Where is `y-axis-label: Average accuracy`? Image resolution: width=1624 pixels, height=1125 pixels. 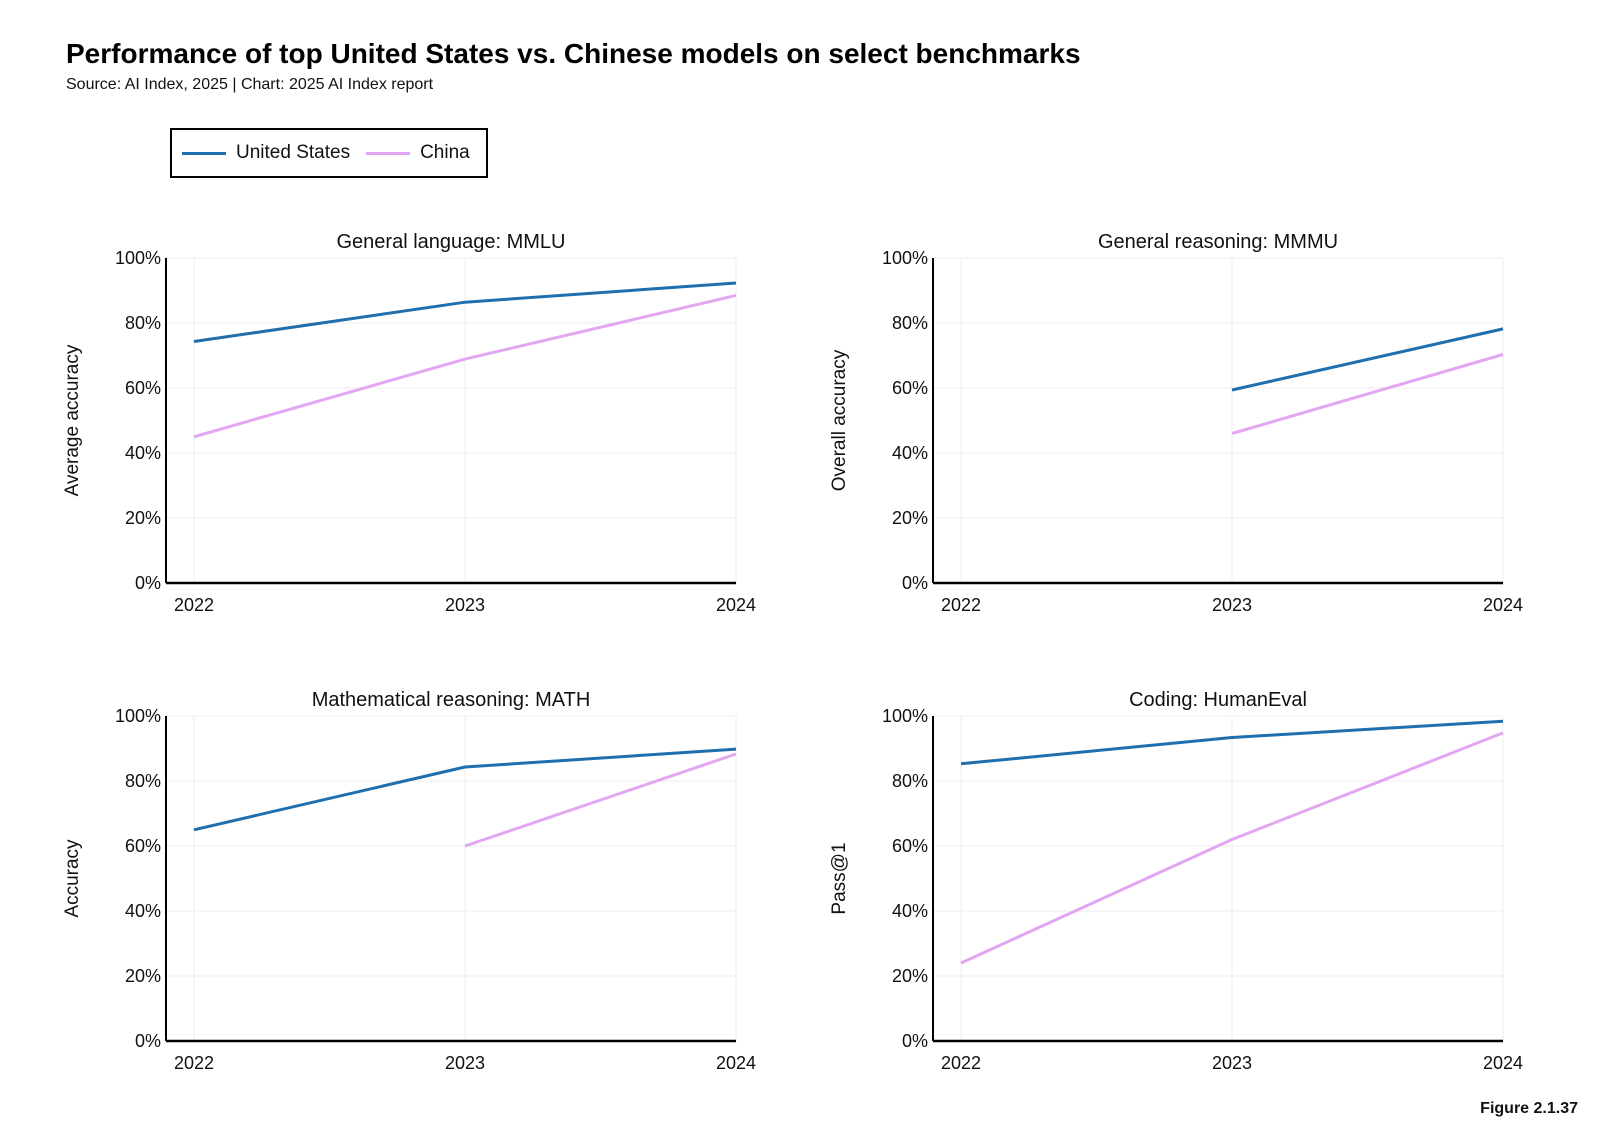
y-axis-label: Average accuracy is located at coordinates (72, 420).